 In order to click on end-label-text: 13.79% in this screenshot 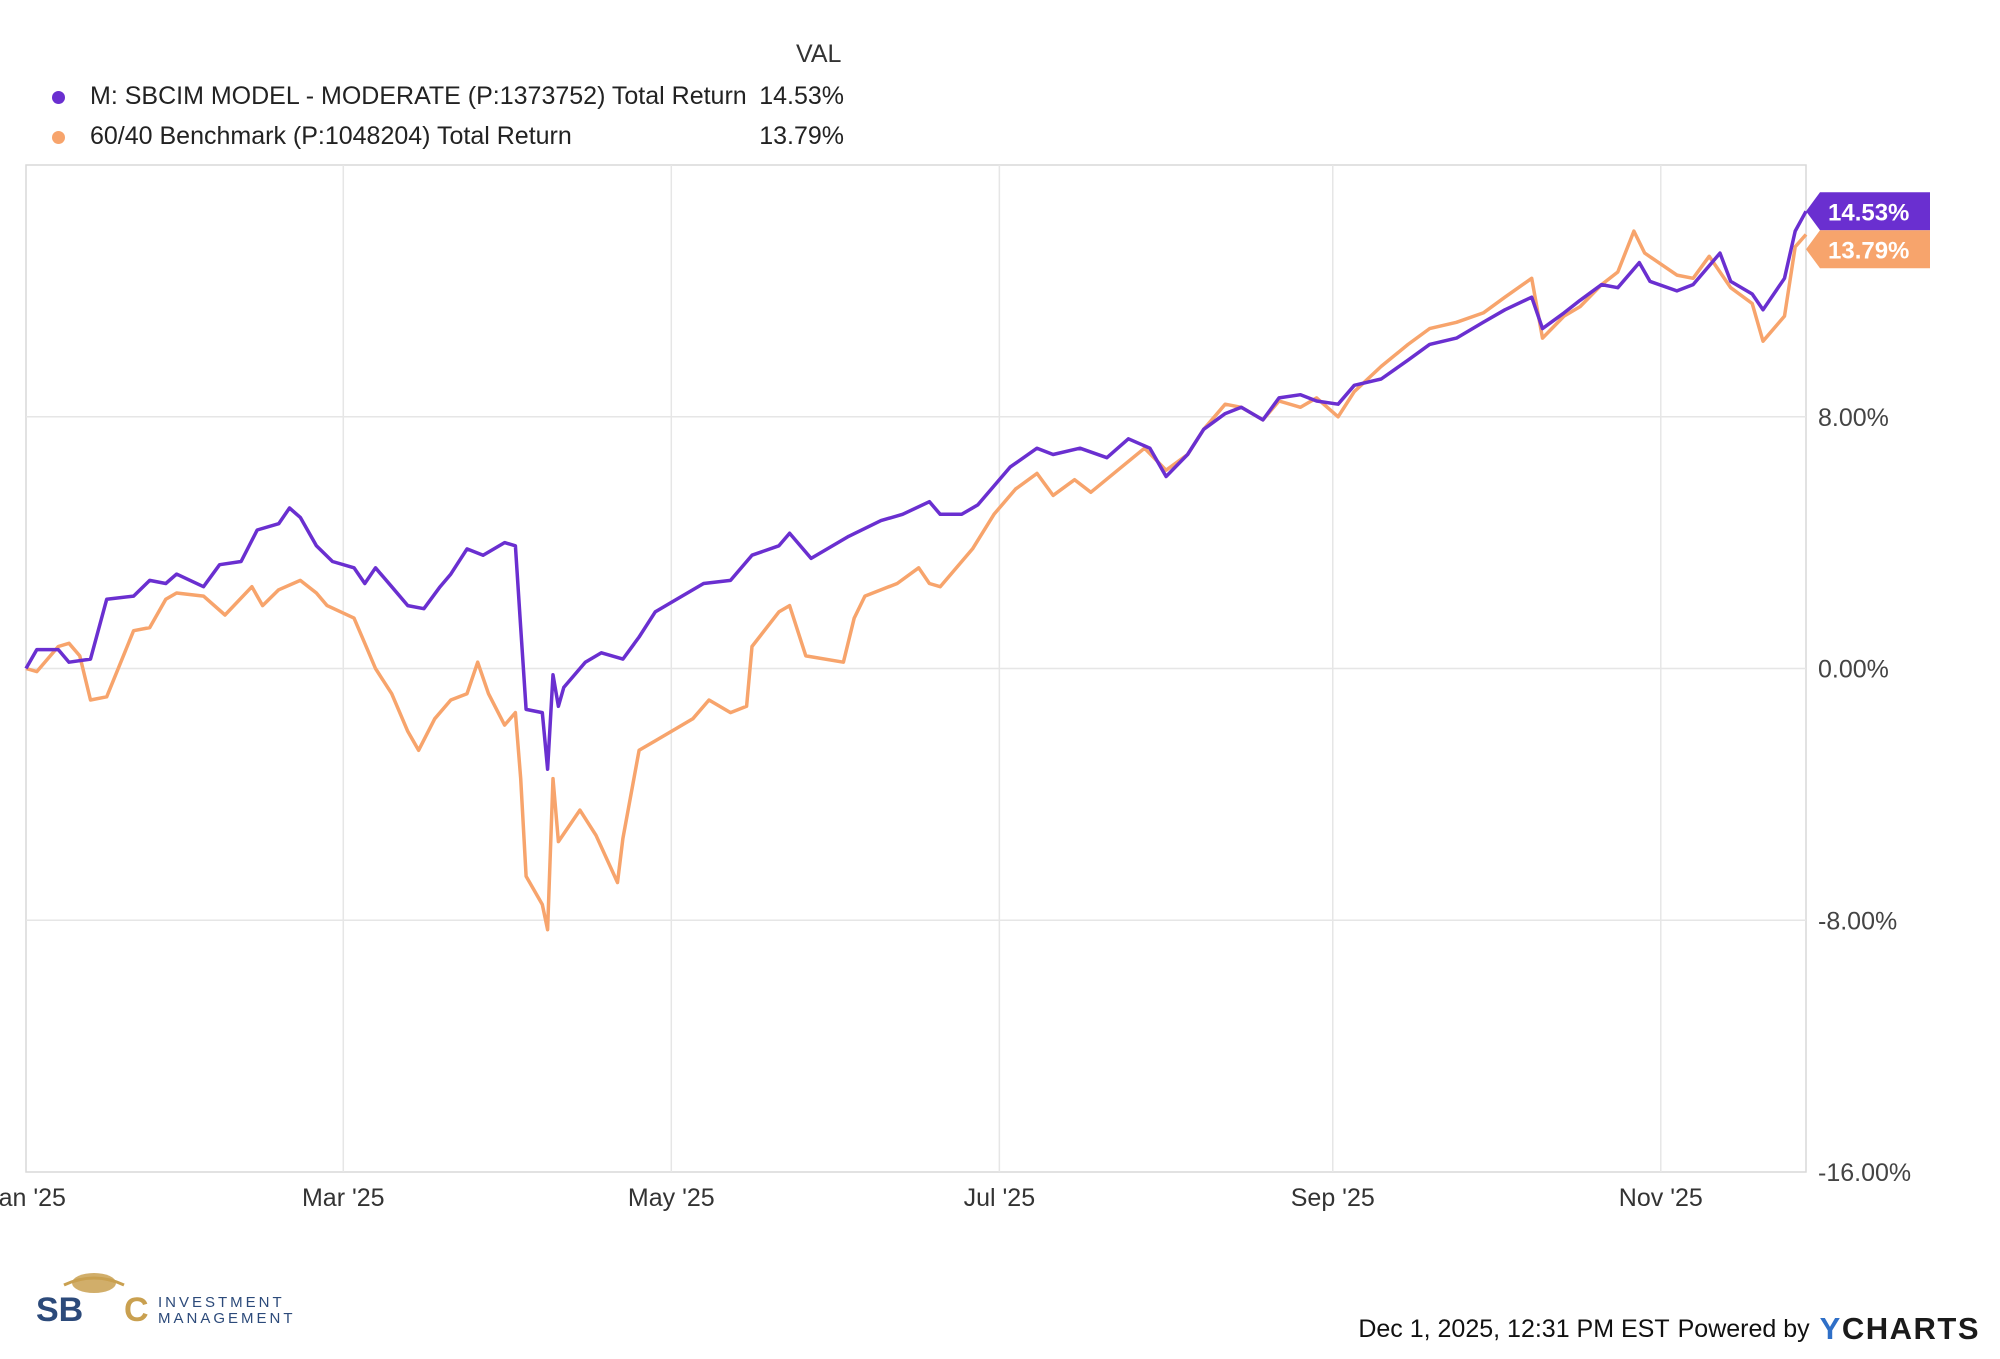, I will do `click(1868, 250)`.